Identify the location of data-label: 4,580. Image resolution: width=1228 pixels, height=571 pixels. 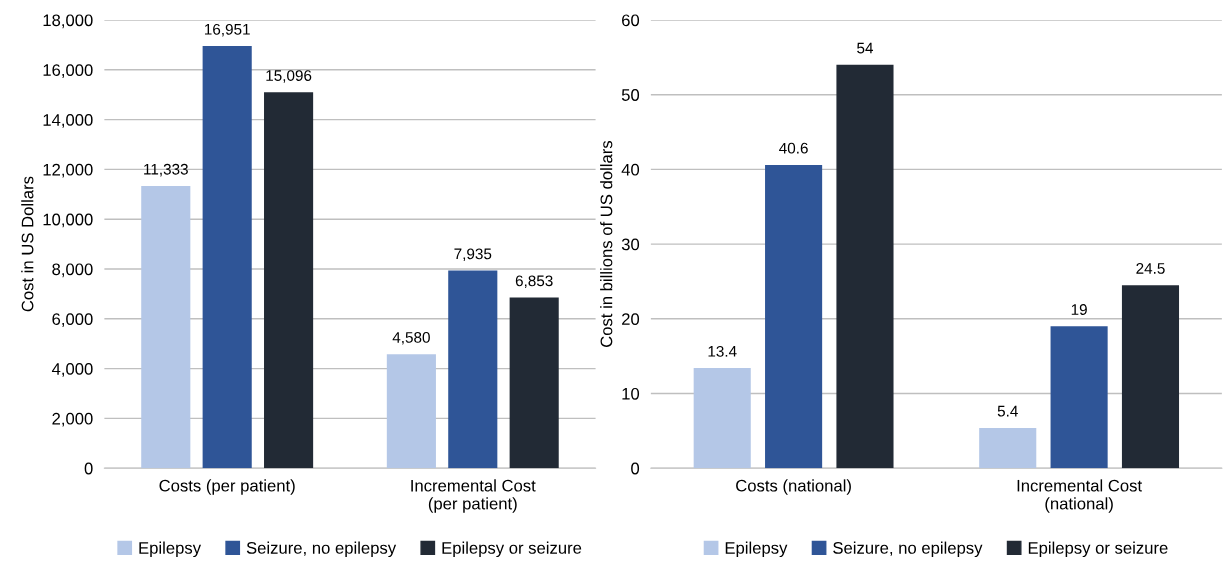
(411, 338).